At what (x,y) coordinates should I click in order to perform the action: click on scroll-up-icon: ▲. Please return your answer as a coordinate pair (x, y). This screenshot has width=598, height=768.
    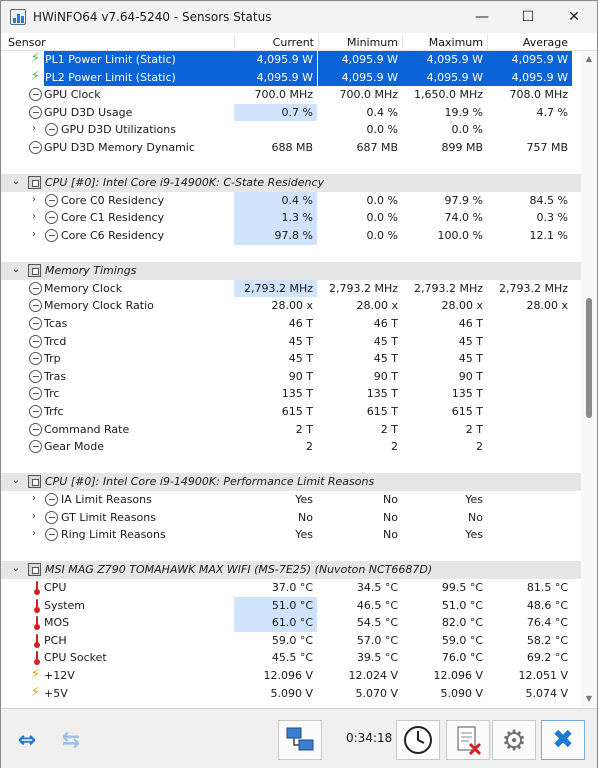
    Looking at the image, I should click on (589, 58).